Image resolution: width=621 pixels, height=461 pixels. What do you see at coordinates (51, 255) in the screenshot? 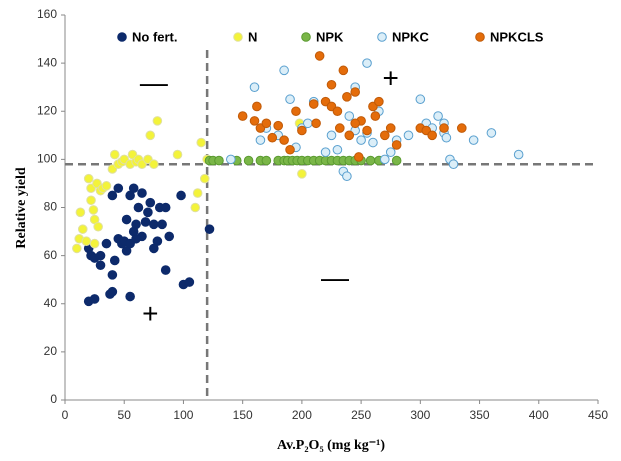
I see `y-tick-label: 60` at bounding box center [51, 255].